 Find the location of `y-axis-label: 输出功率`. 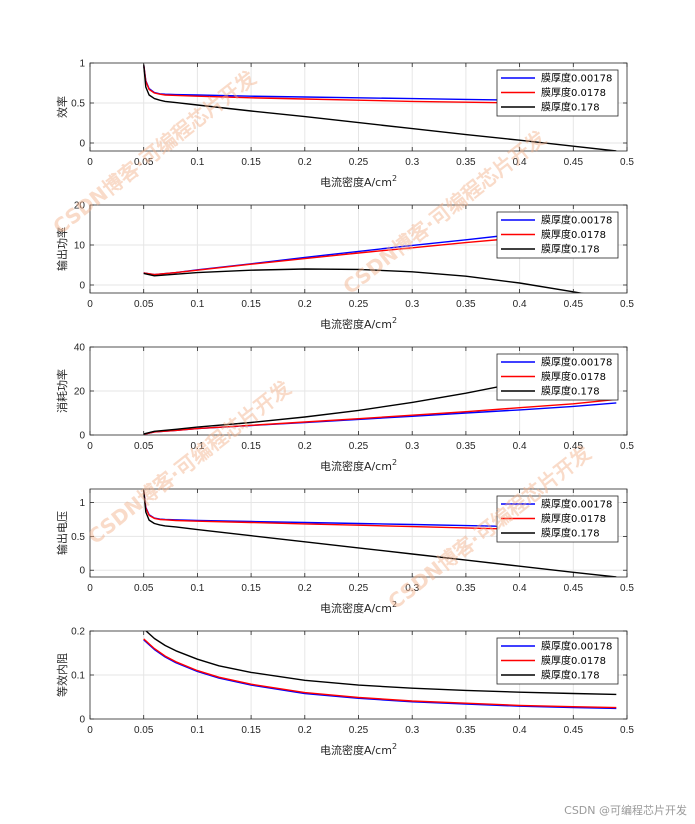

y-axis-label: 输出功率 is located at coordinates (62, 249).